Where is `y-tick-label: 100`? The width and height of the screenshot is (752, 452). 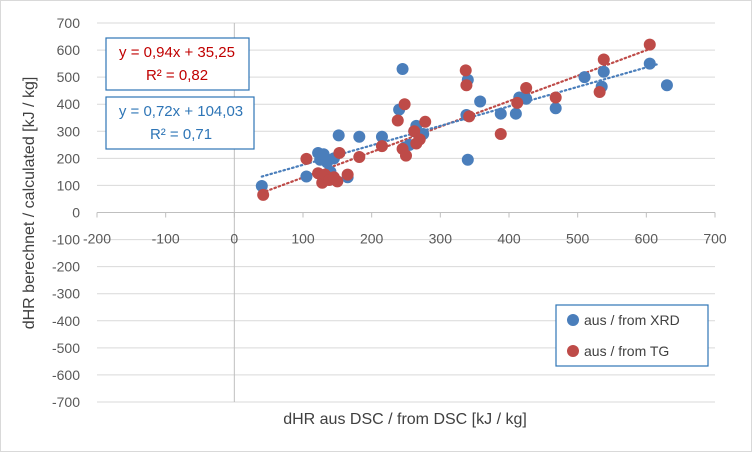 y-tick-label: 100 is located at coordinates (69, 185).